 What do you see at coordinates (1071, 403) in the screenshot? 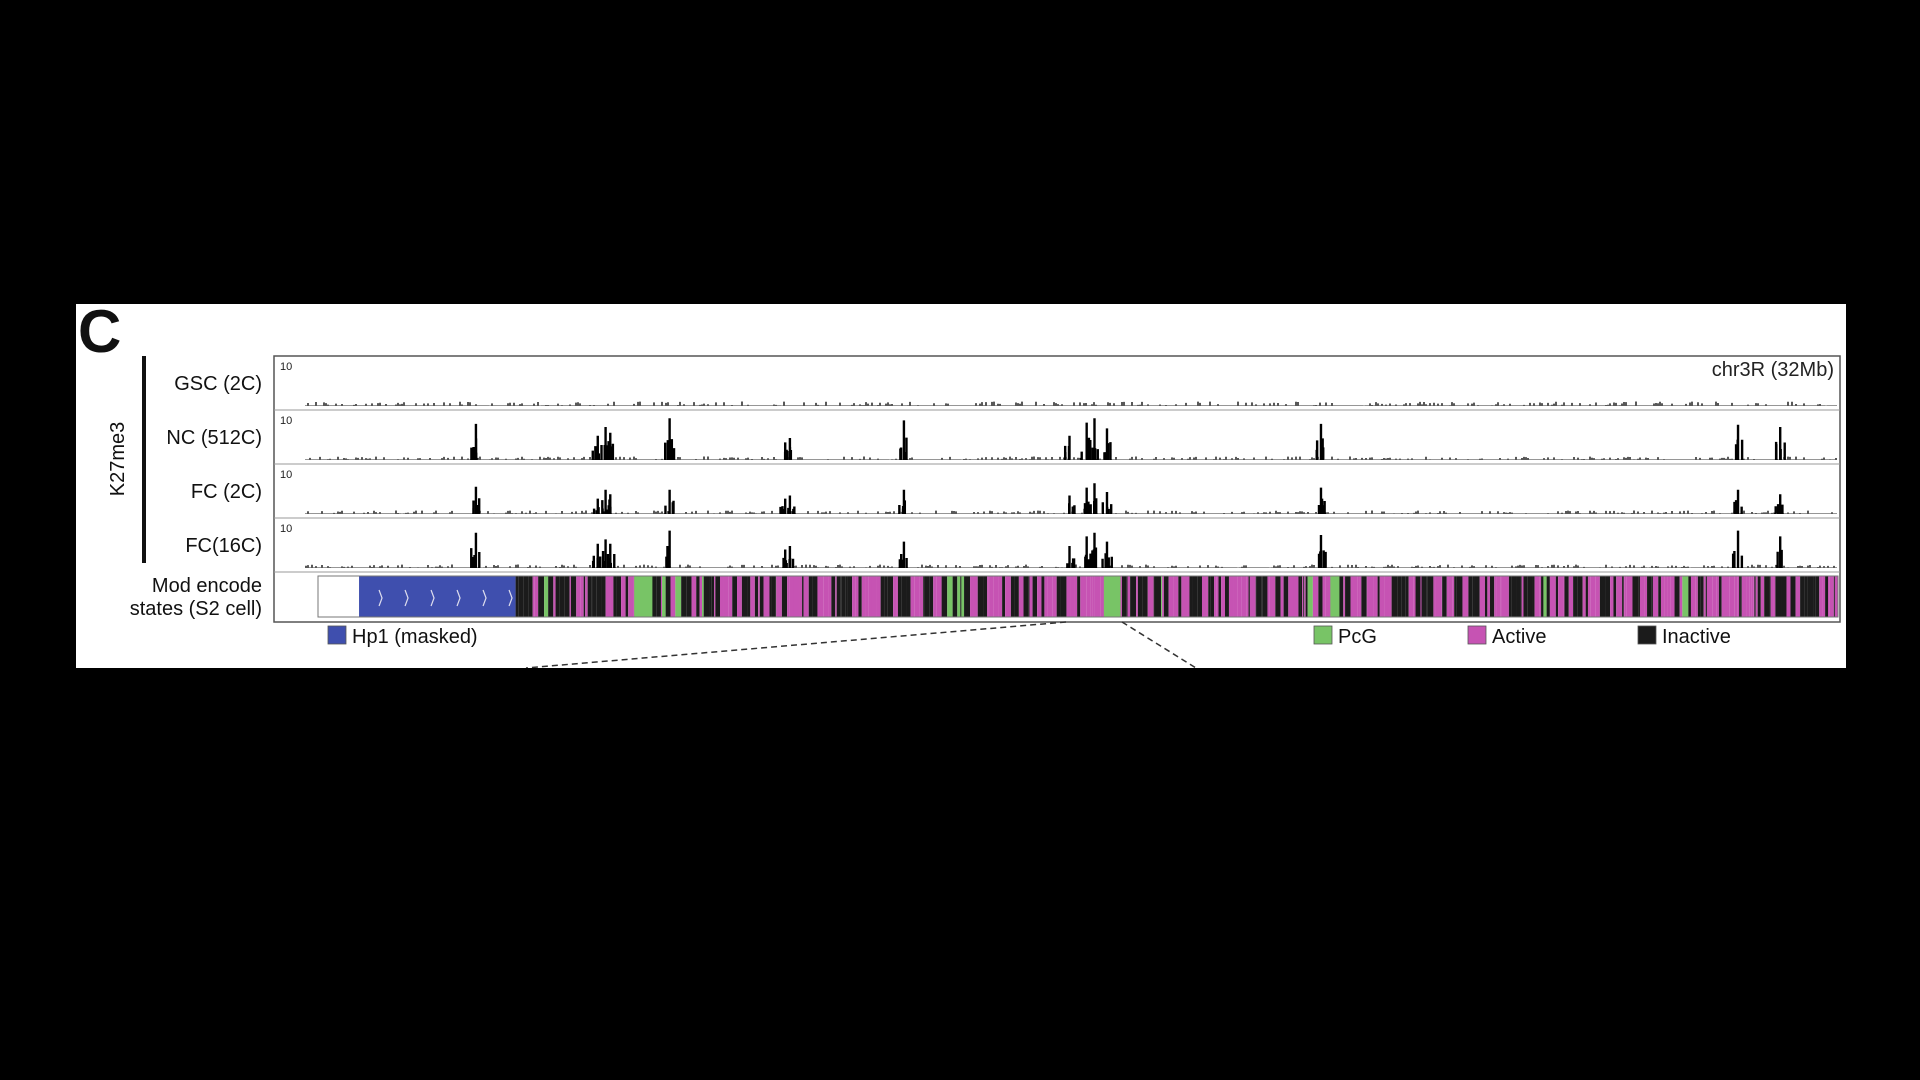
I see `signal-baseline` at bounding box center [1071, 403].